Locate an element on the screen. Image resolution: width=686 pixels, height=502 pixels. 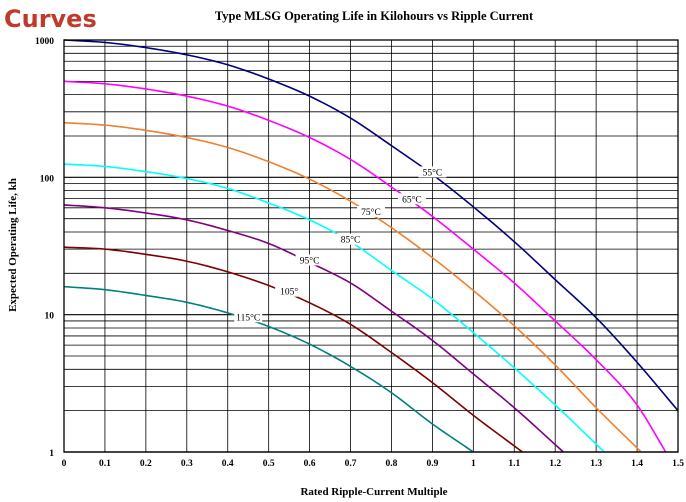
series-label: 55°C is located at coordinates (433, 172).